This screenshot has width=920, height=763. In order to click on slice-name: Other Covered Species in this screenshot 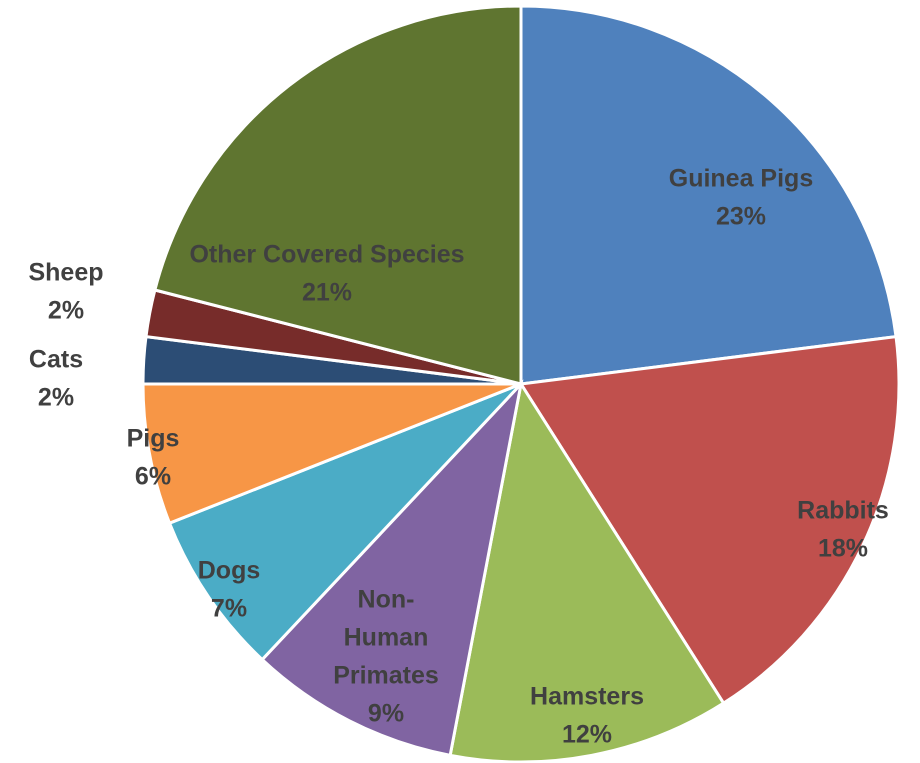, I will do `click(326, 255)`.